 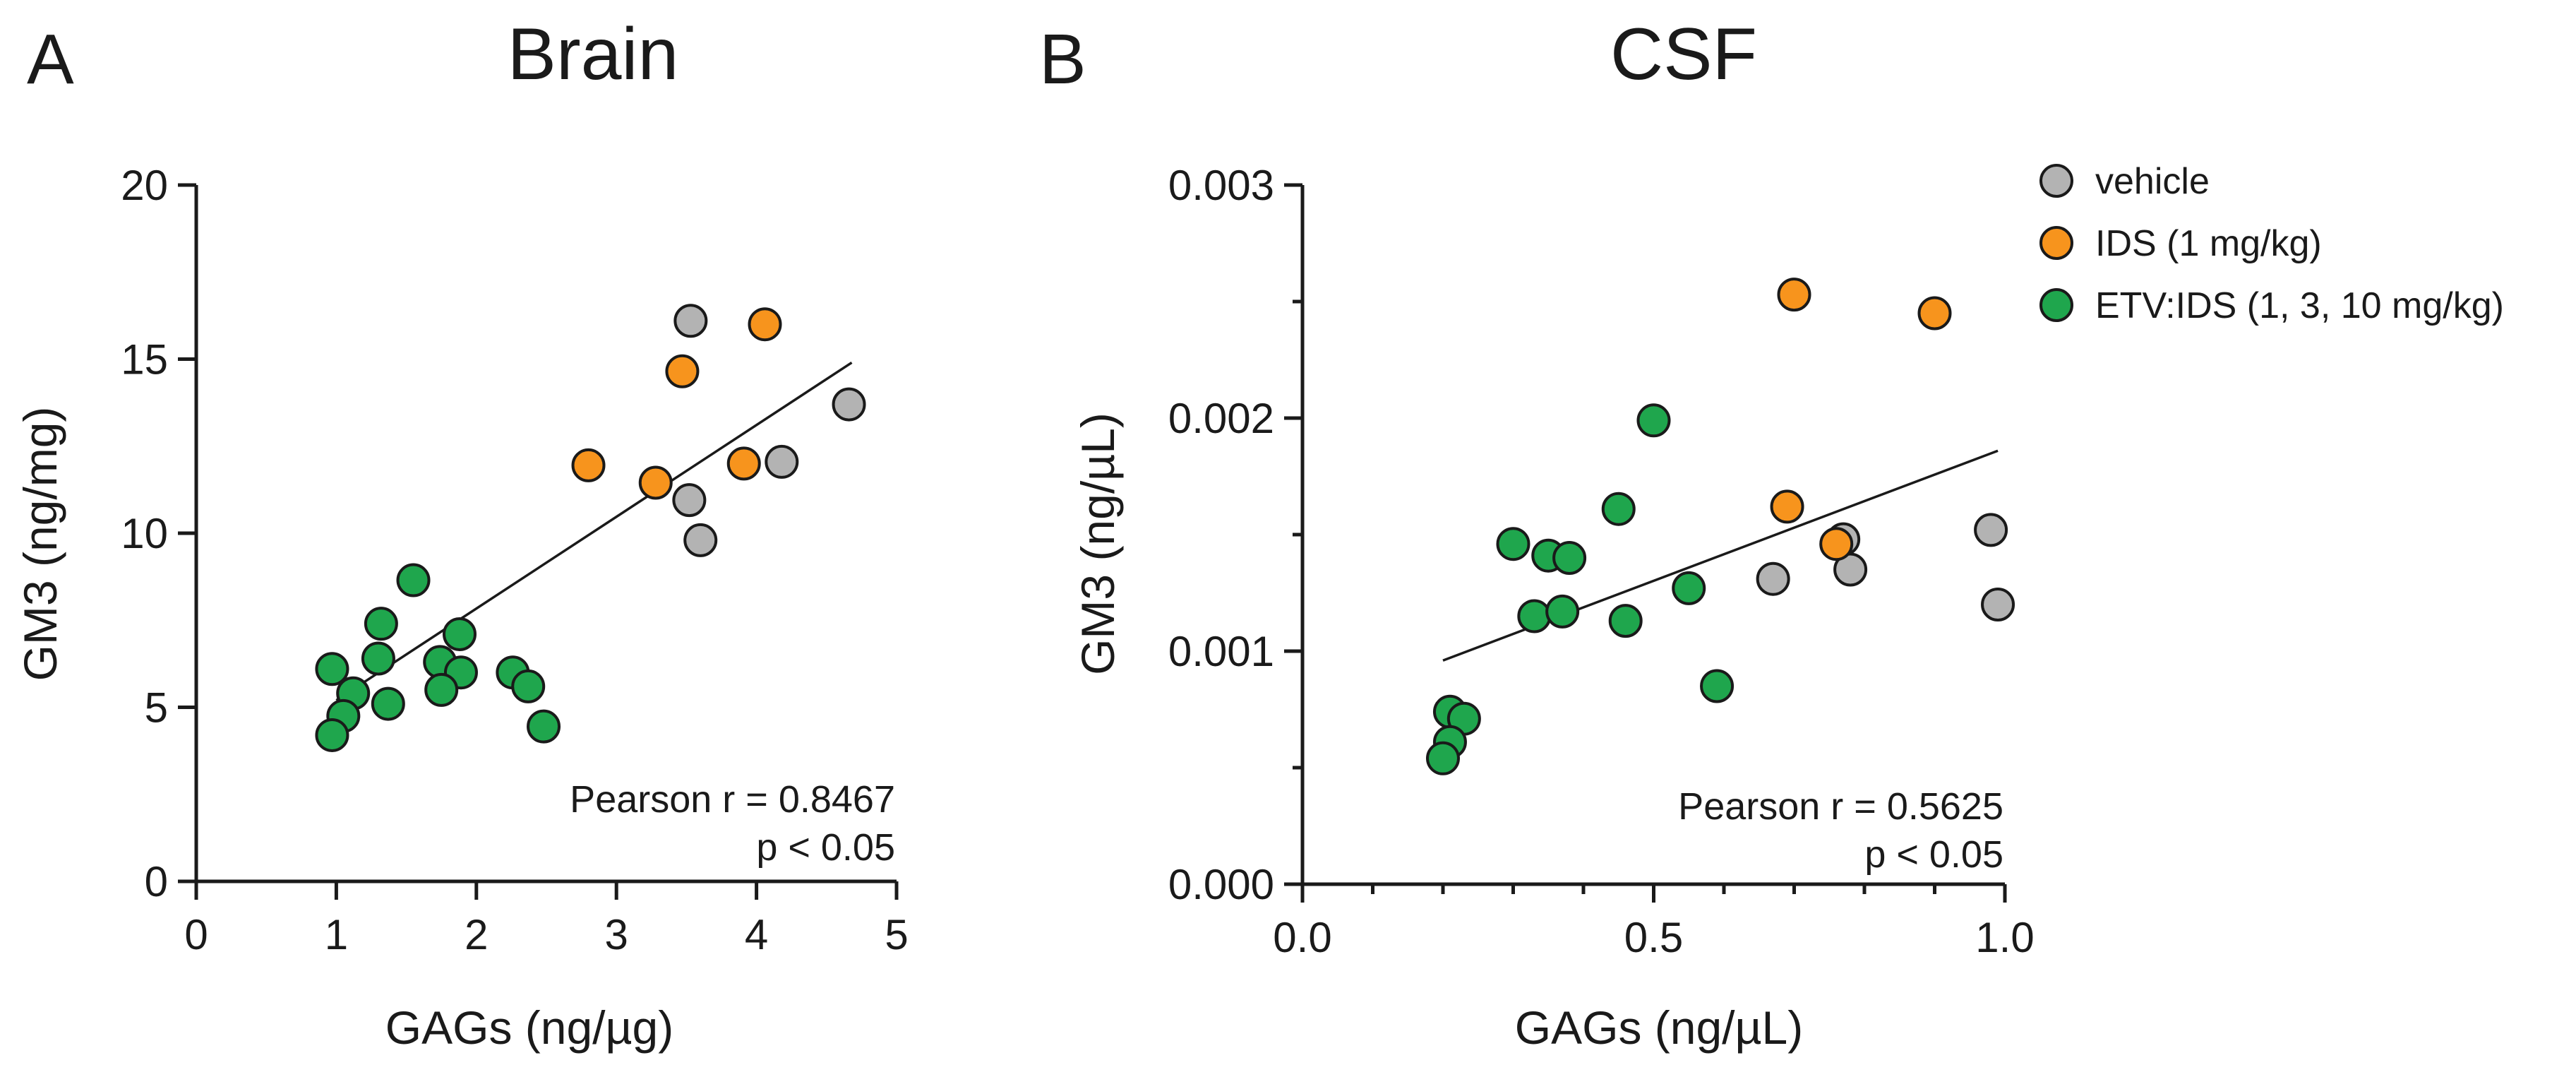 I want to click on brain-x-tick-label: 1, so click(x=336, y=934).